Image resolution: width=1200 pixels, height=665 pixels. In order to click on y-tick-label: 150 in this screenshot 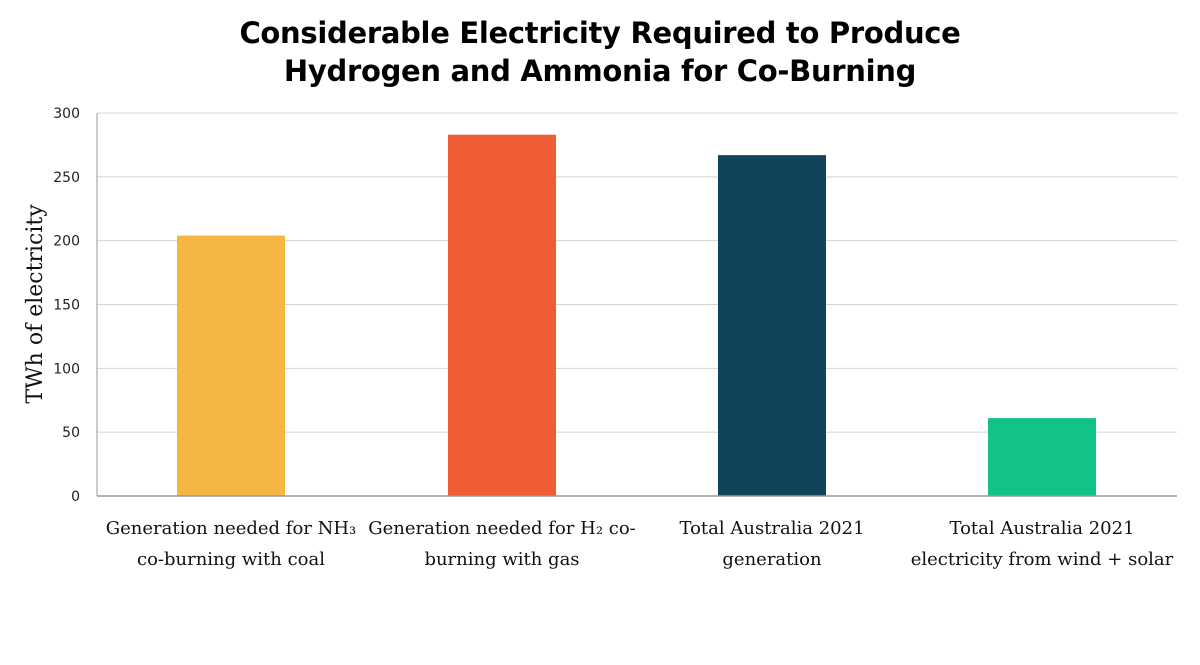, I will do `click(66, 306)`.